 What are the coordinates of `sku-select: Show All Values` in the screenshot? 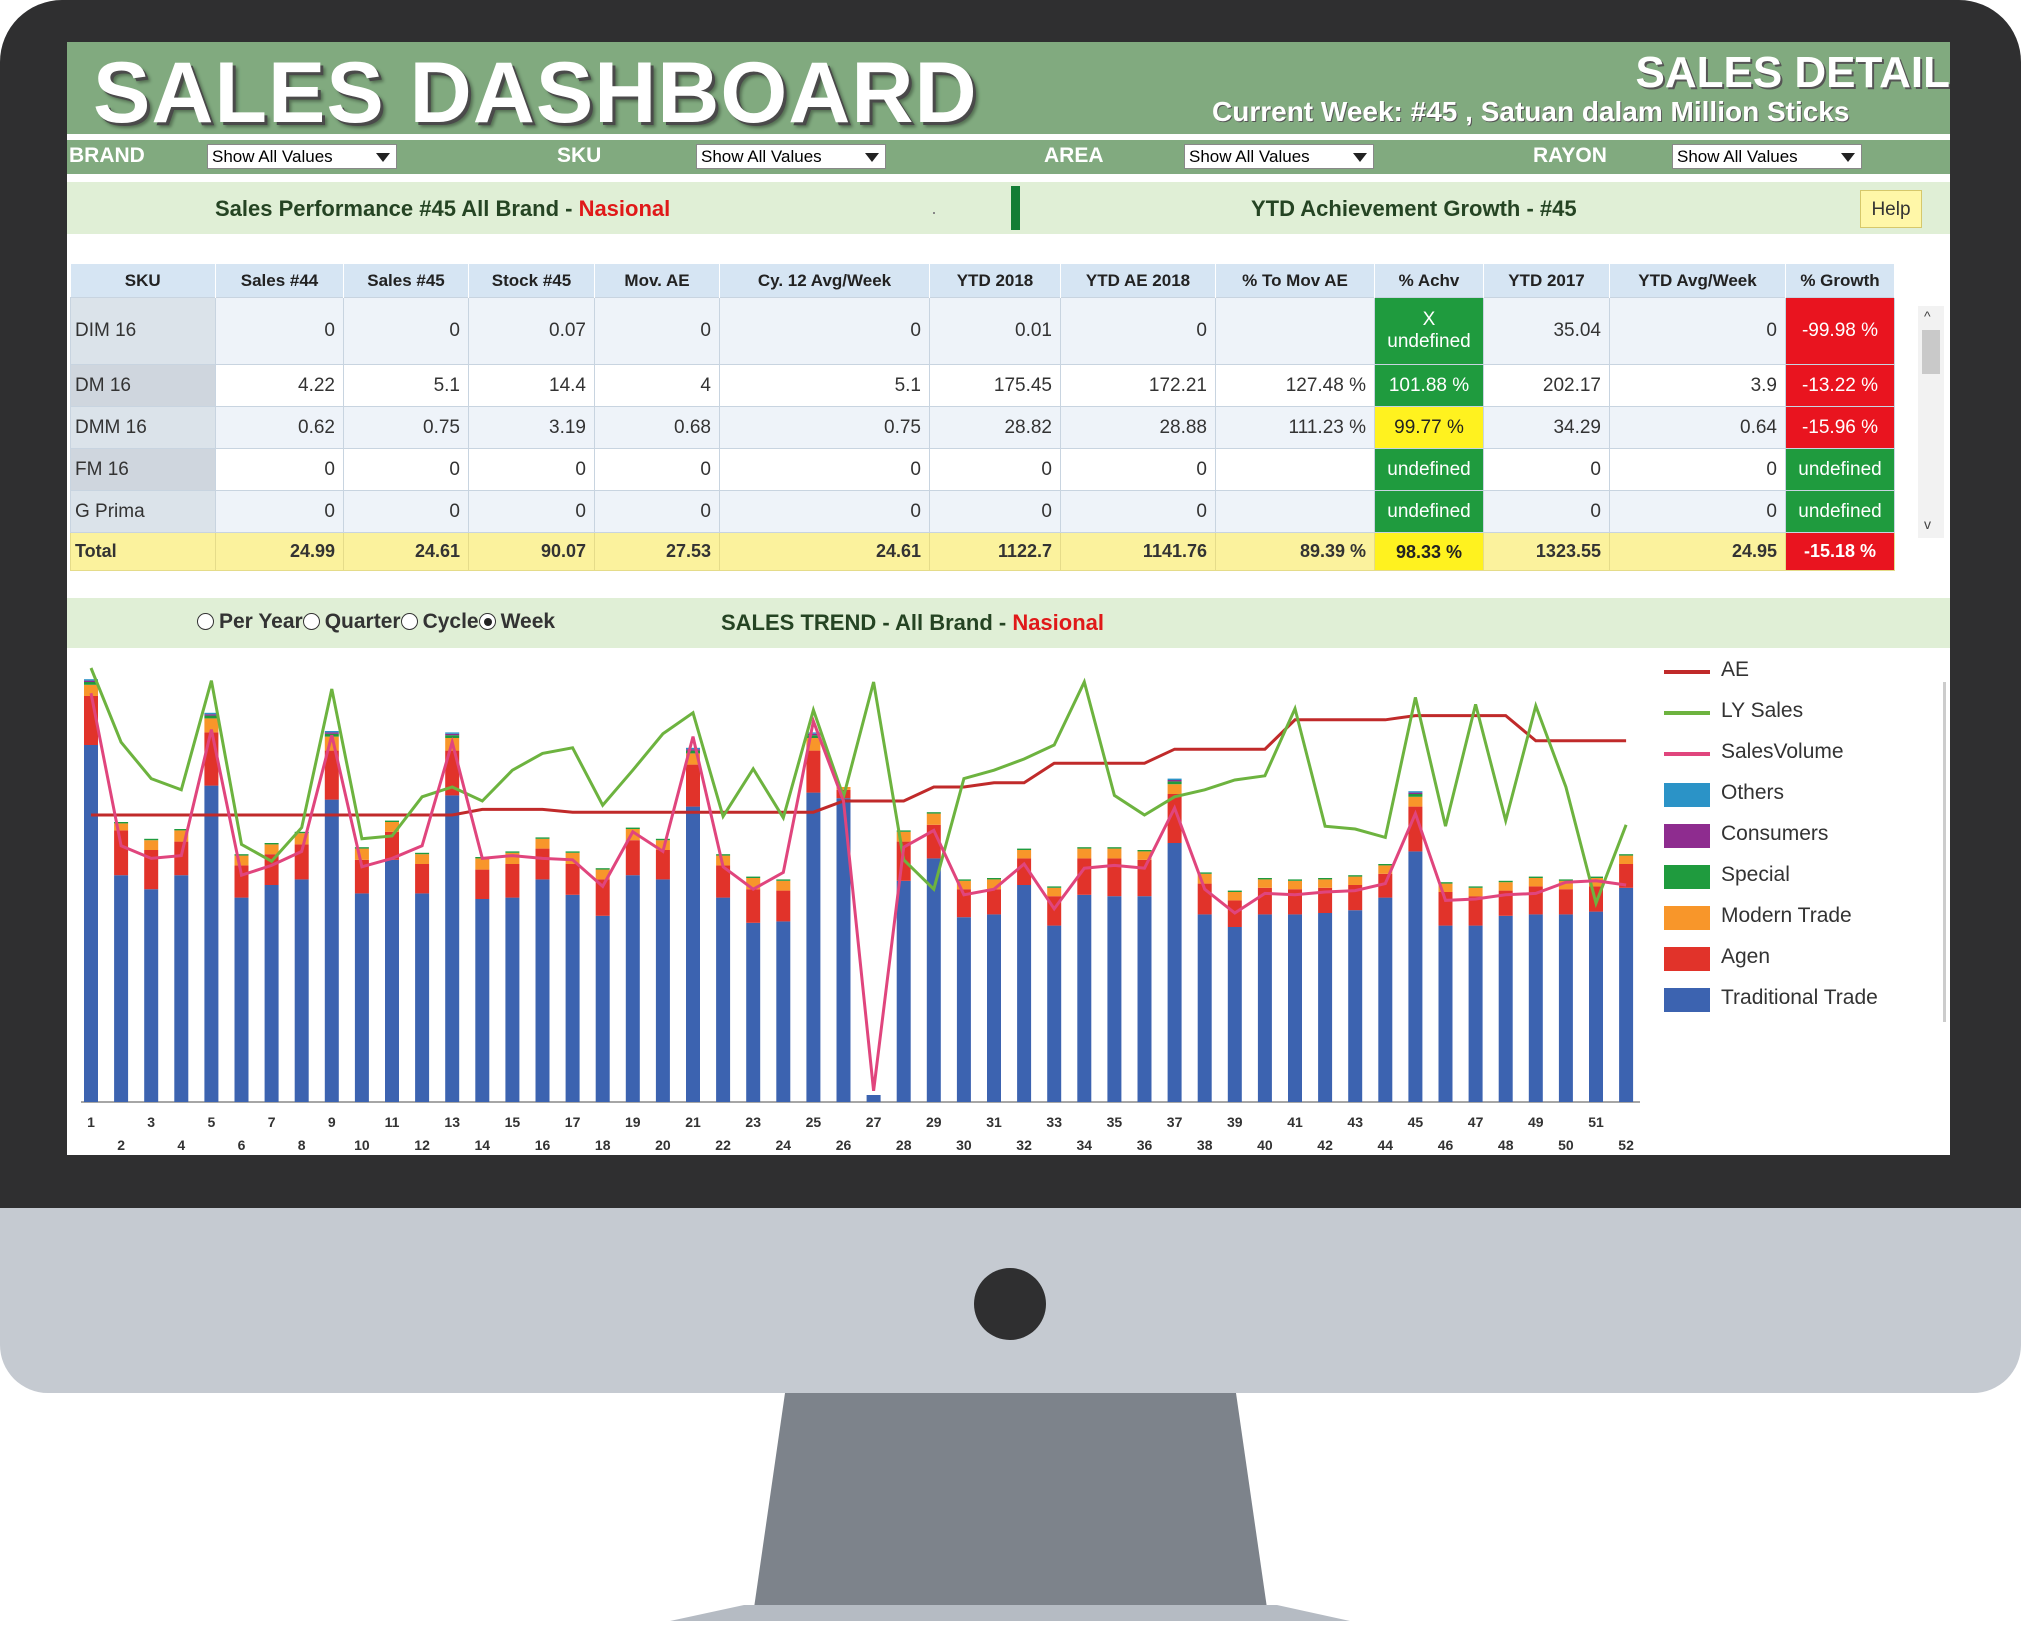 It's located at (791, 156).